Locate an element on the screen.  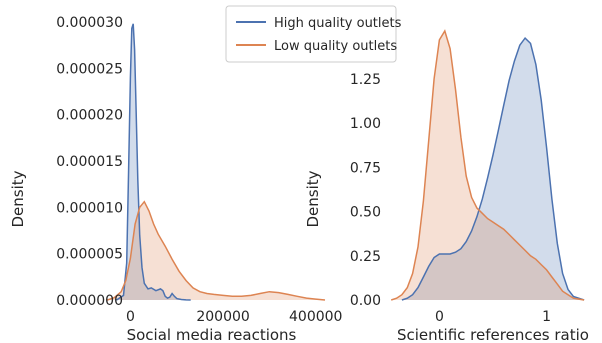
y-tick-label: 0.000010 is located at coordinates (89, 208).